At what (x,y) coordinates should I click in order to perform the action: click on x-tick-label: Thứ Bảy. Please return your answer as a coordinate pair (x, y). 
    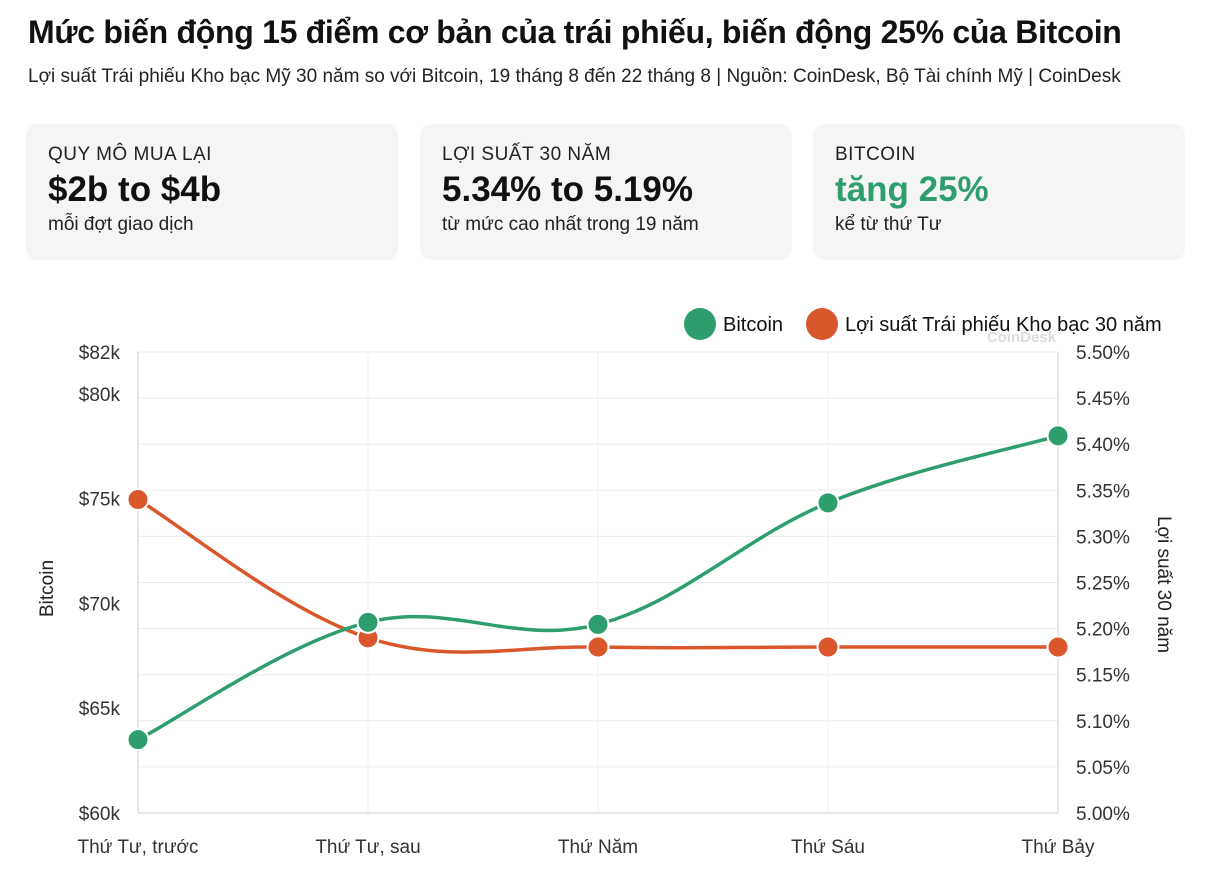
    Looking at the image, I should click on (1058, 847).